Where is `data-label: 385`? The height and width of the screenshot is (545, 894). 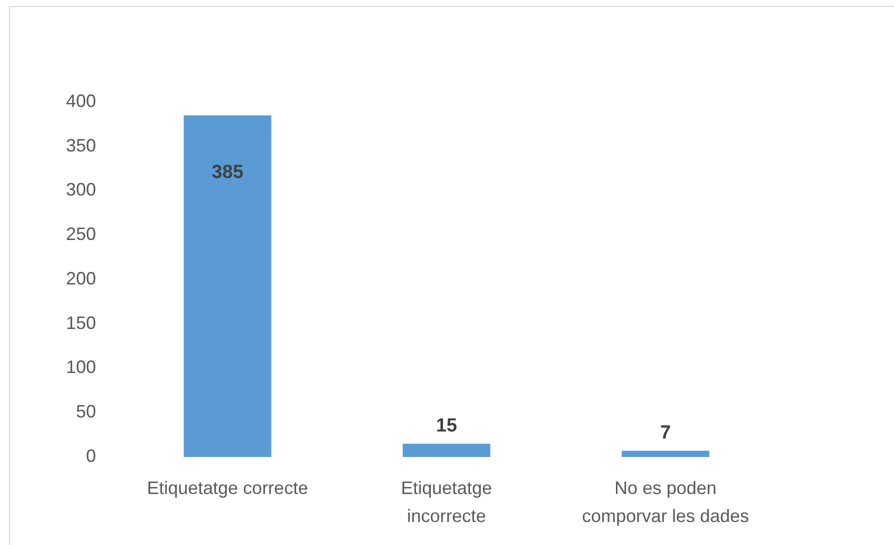 data-label: 385 is located at coordinates (228, 173).